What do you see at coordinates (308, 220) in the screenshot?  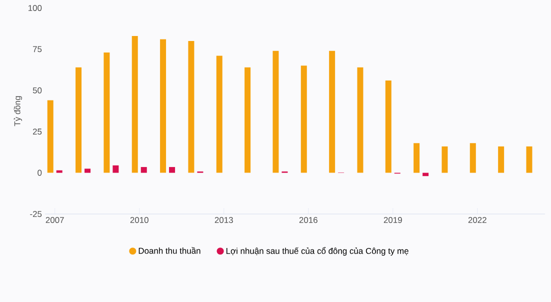 I see `x-tick-label: 2016` at bounding box center [308, 220].